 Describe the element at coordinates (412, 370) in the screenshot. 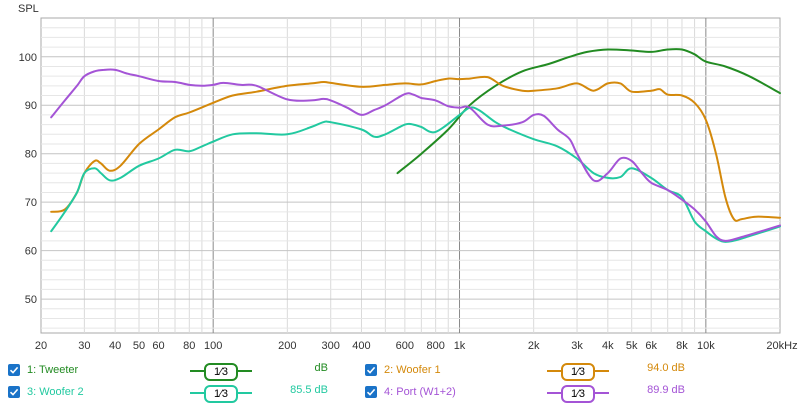

I see `legend-label-woofer-1: 2: Woofer 1` at that location.